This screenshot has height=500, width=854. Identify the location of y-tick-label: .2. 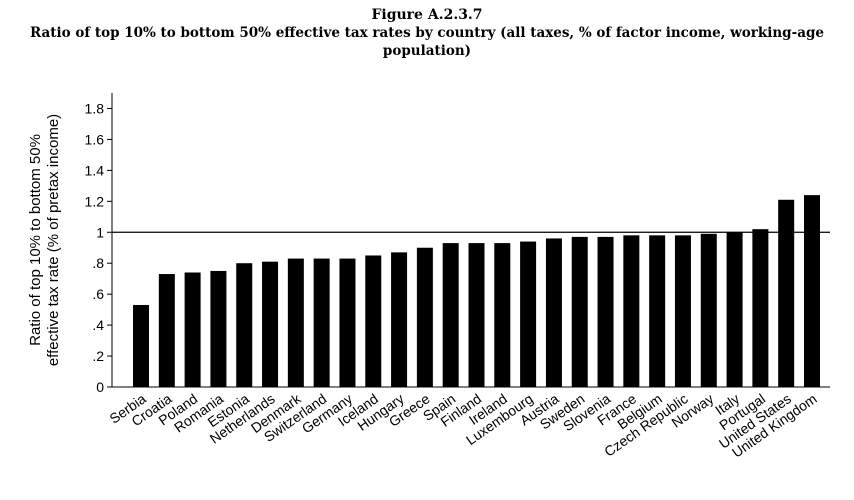
(98, 356).